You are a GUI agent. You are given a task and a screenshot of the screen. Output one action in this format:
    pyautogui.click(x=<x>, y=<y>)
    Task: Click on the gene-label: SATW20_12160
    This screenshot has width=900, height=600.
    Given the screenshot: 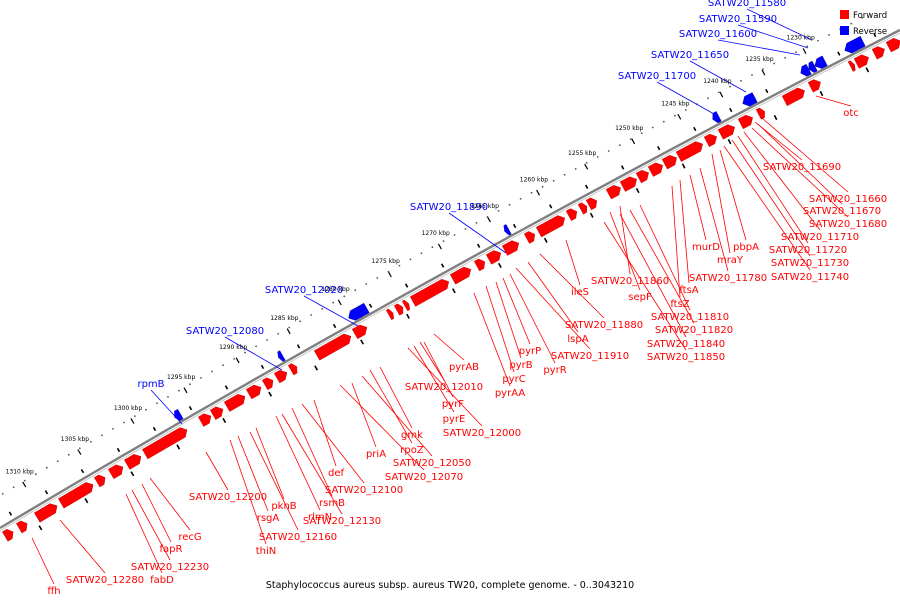 What is the action you would take?
    pyautogui.click(x=298, y=537)
    